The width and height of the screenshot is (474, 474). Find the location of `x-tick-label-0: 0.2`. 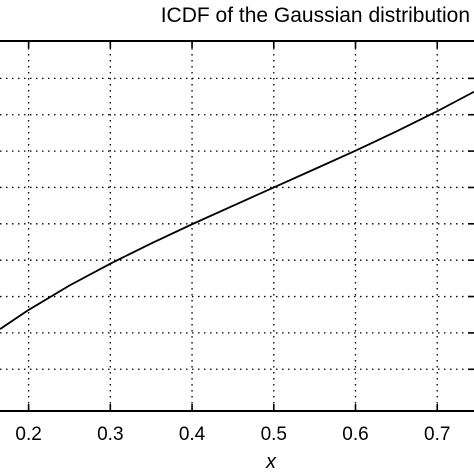

x-tick-label-0: 0.2 is located at coordinates (28, 434).